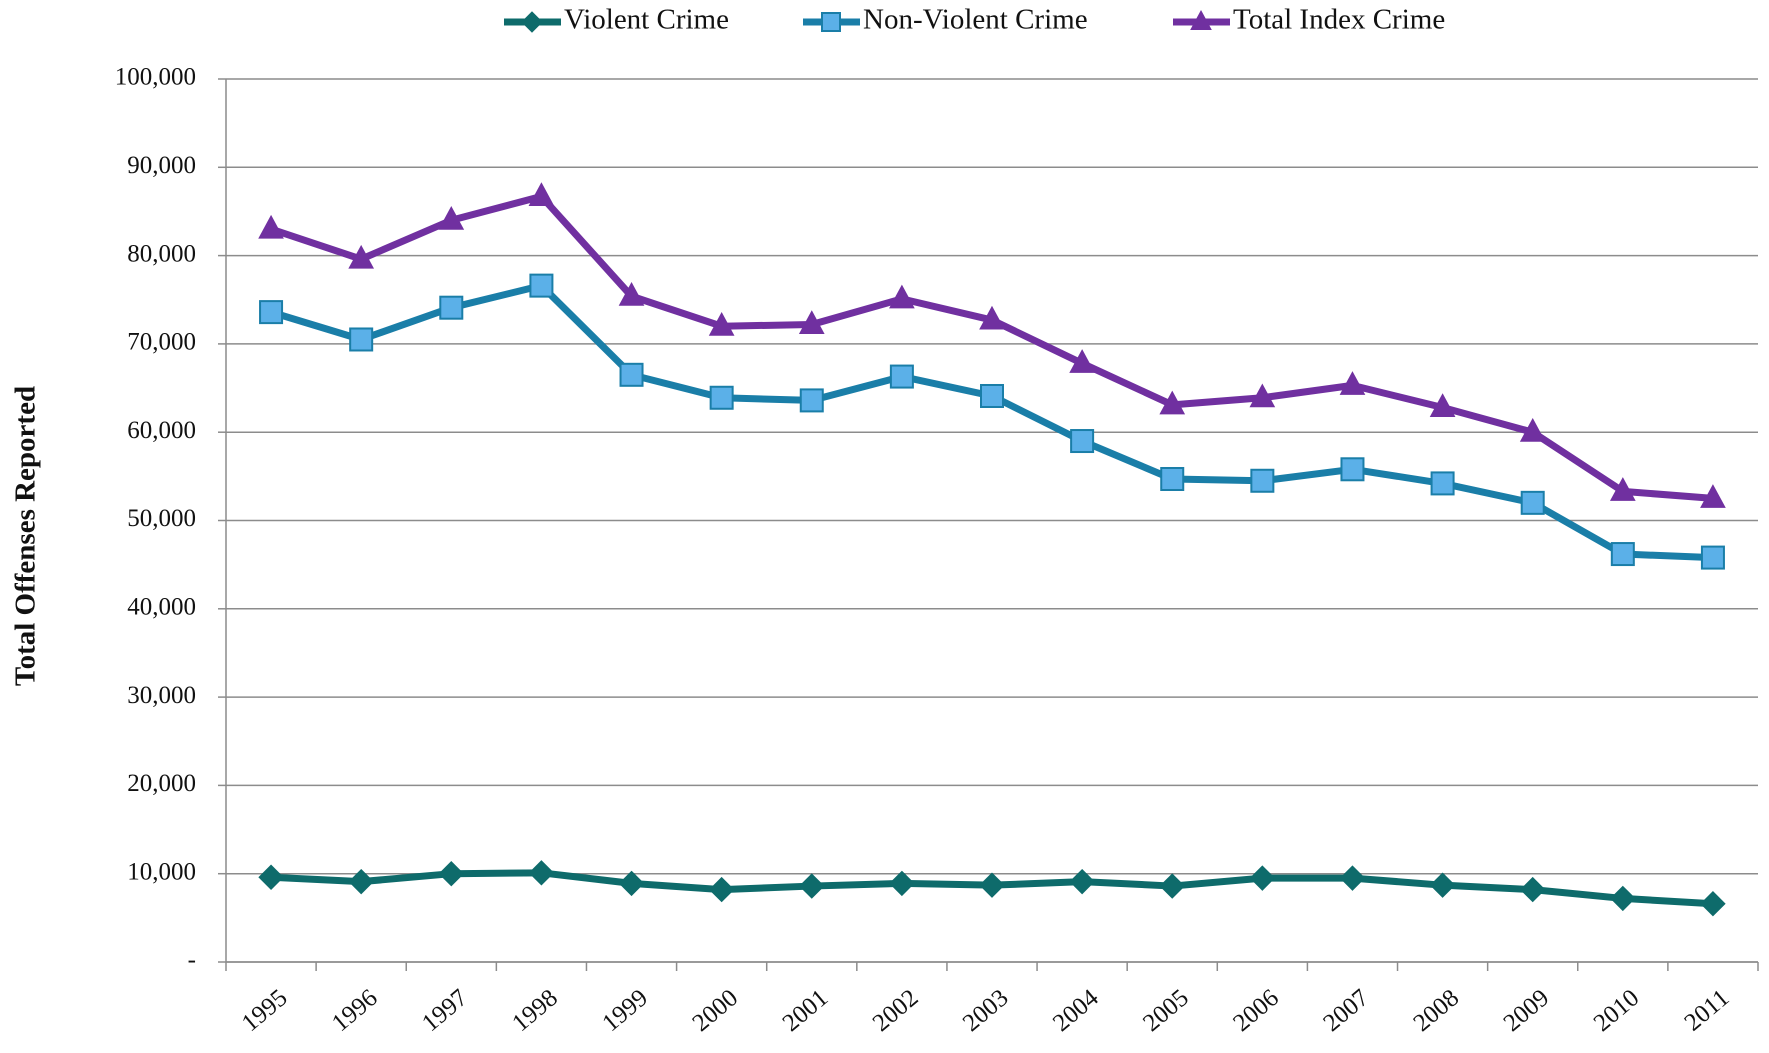 The width and height of the screenshot is (1769, 1053). I want to click on y-tick-label: 20,000, so click(161, 783).